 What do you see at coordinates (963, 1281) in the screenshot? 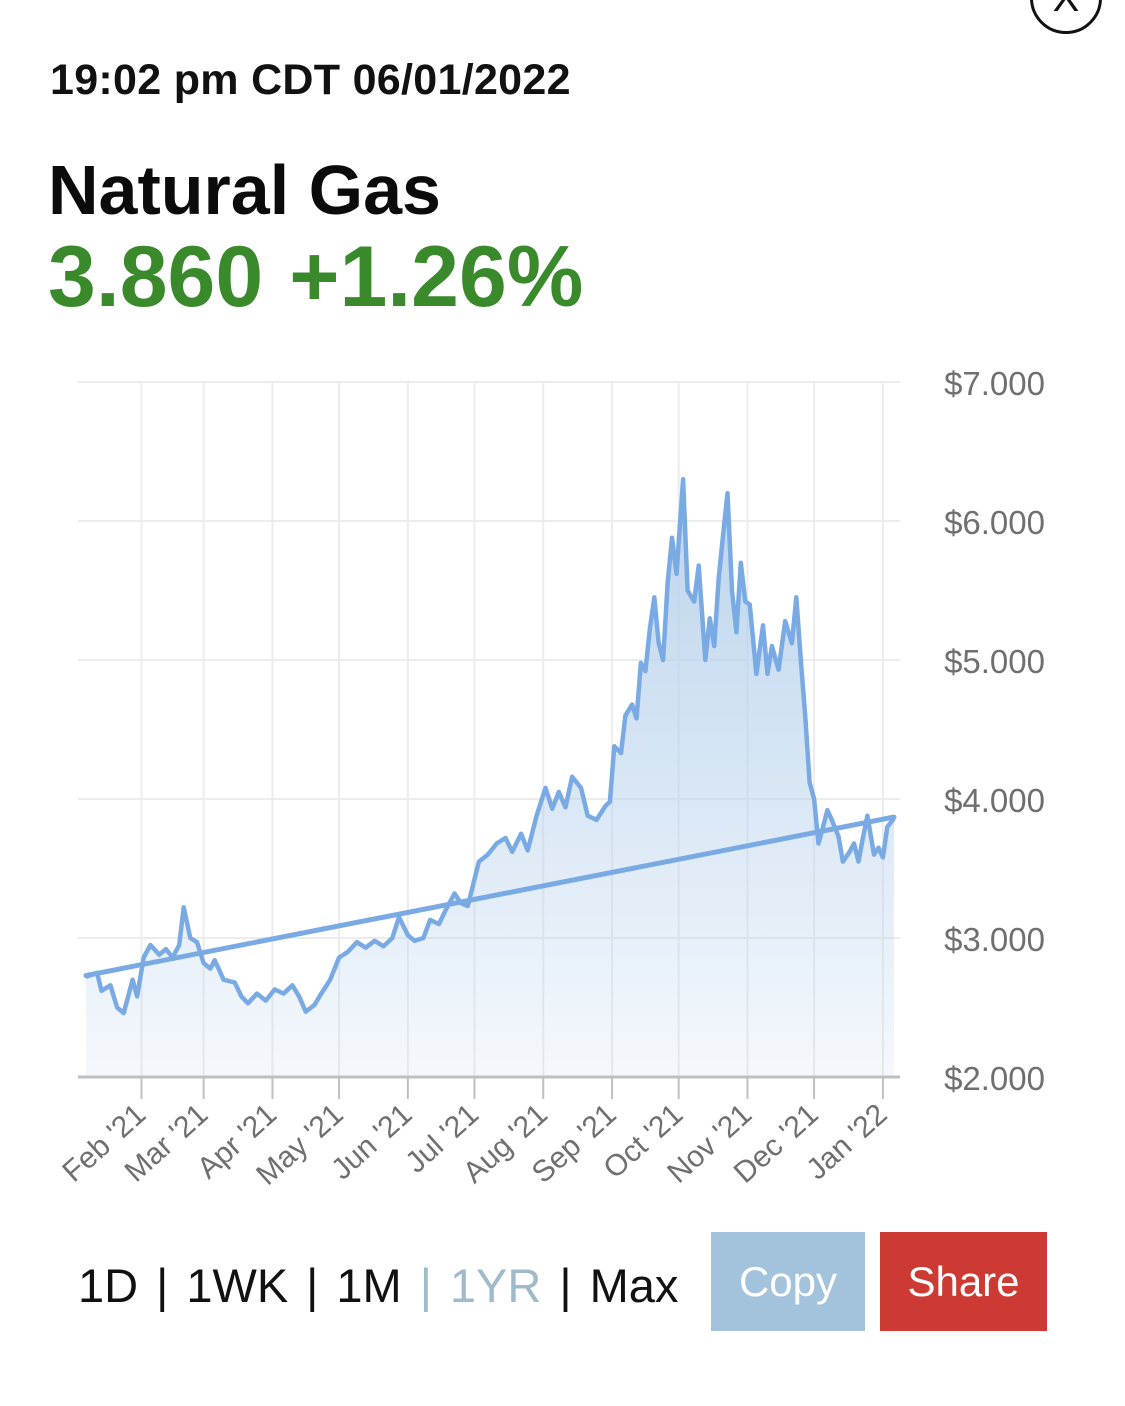
I see `share-button: Share` at bounding box center [963, 1281].